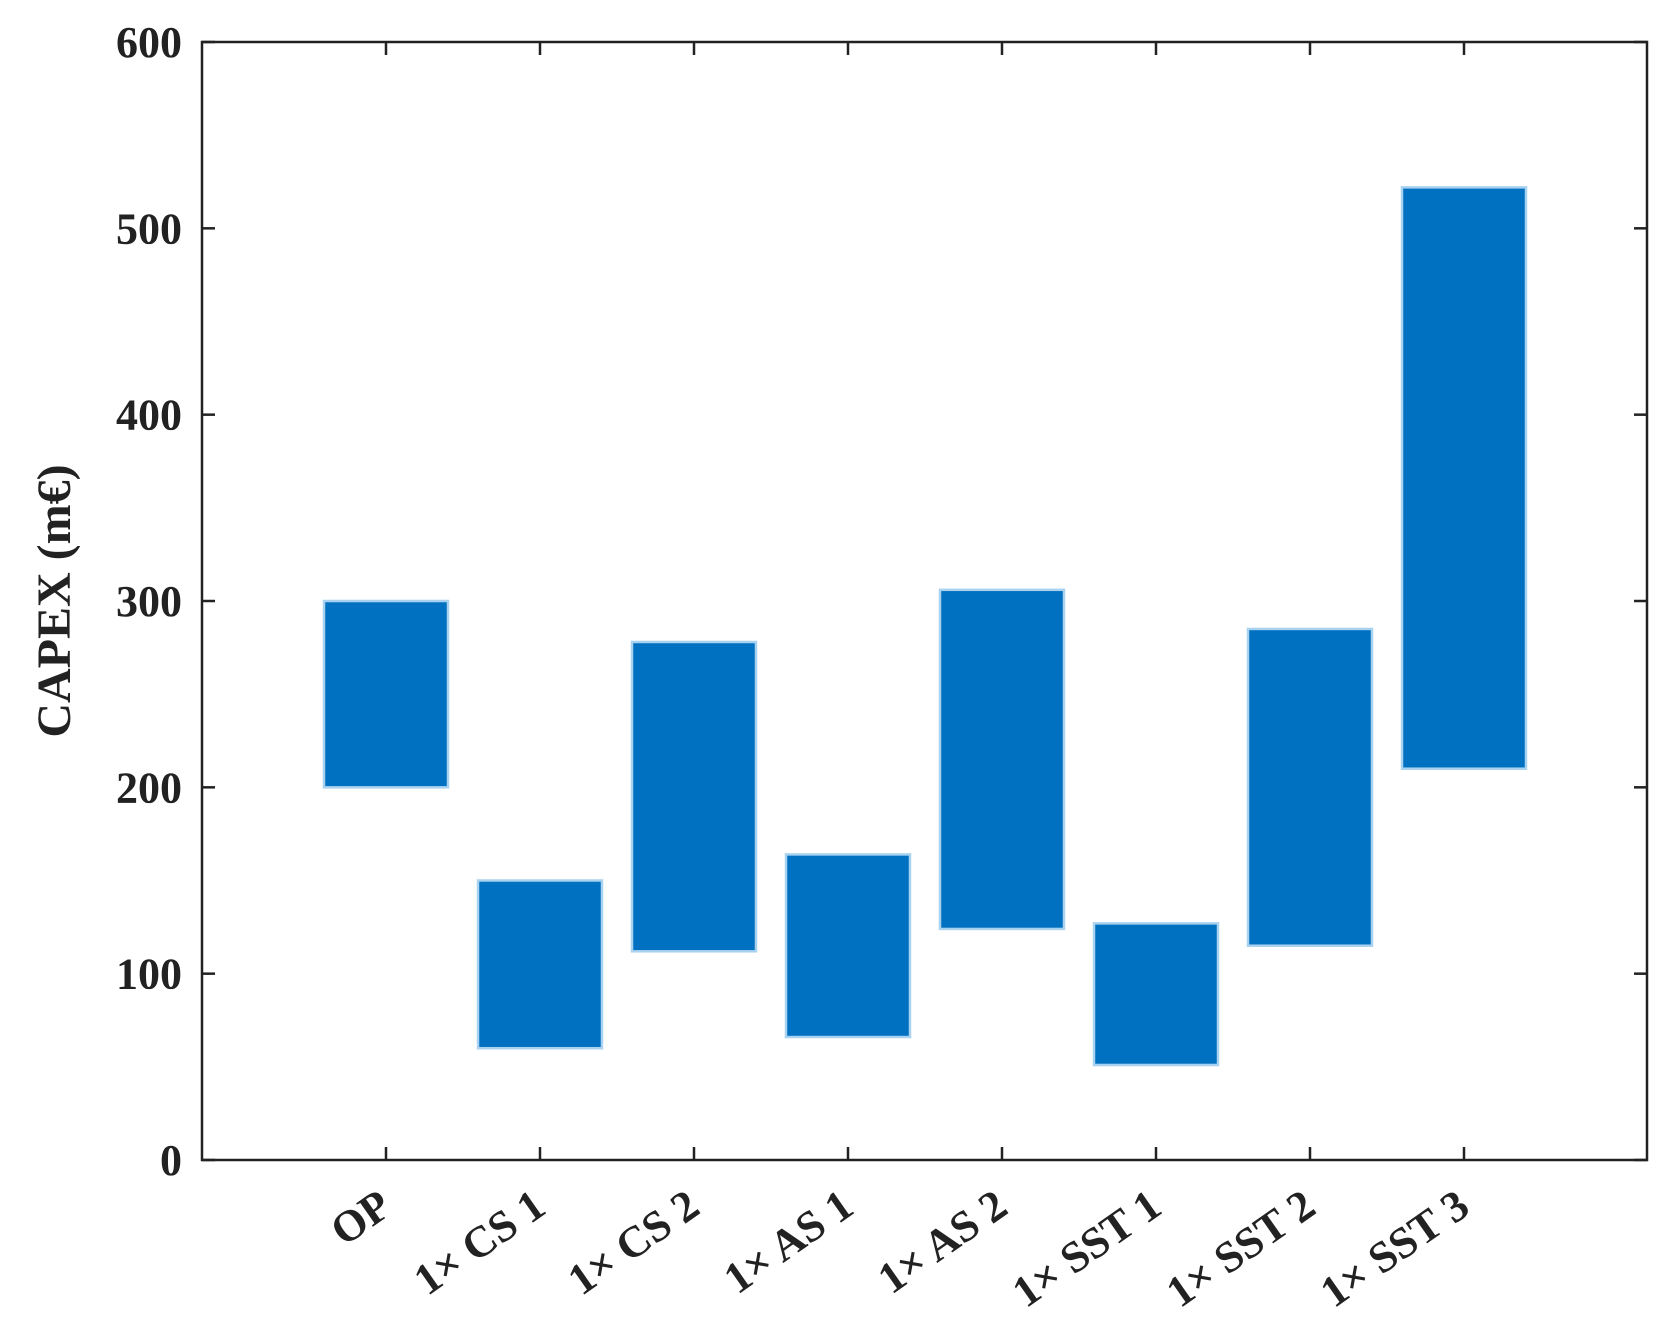 The height and width of the screenshot is (1327, 1667). What do you see at coordinates (1241, 1248) in the screenshot?
I see `x-tick-label: 1× SST 2` at bounding box center [1241, 1248].